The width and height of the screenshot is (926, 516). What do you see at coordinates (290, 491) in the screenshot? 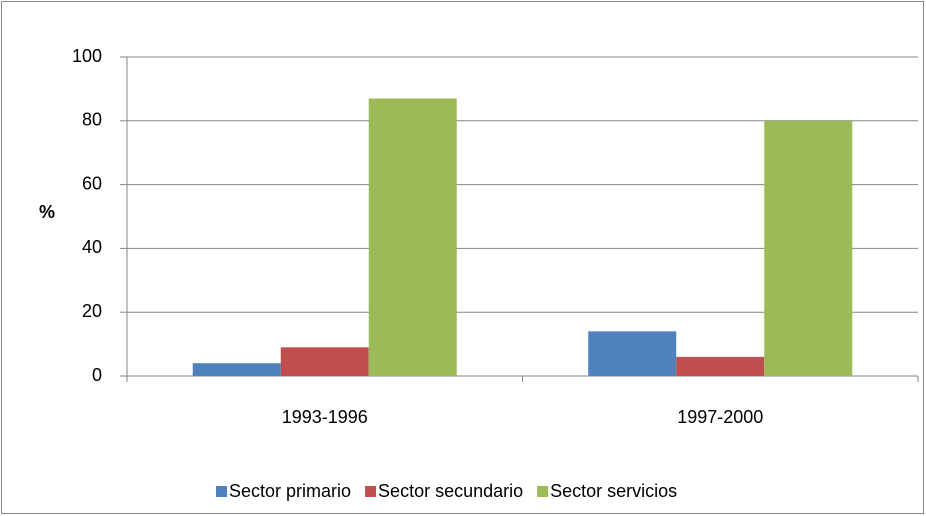
I see `legend-label: Sector primario` at bounding box center [290, 491].